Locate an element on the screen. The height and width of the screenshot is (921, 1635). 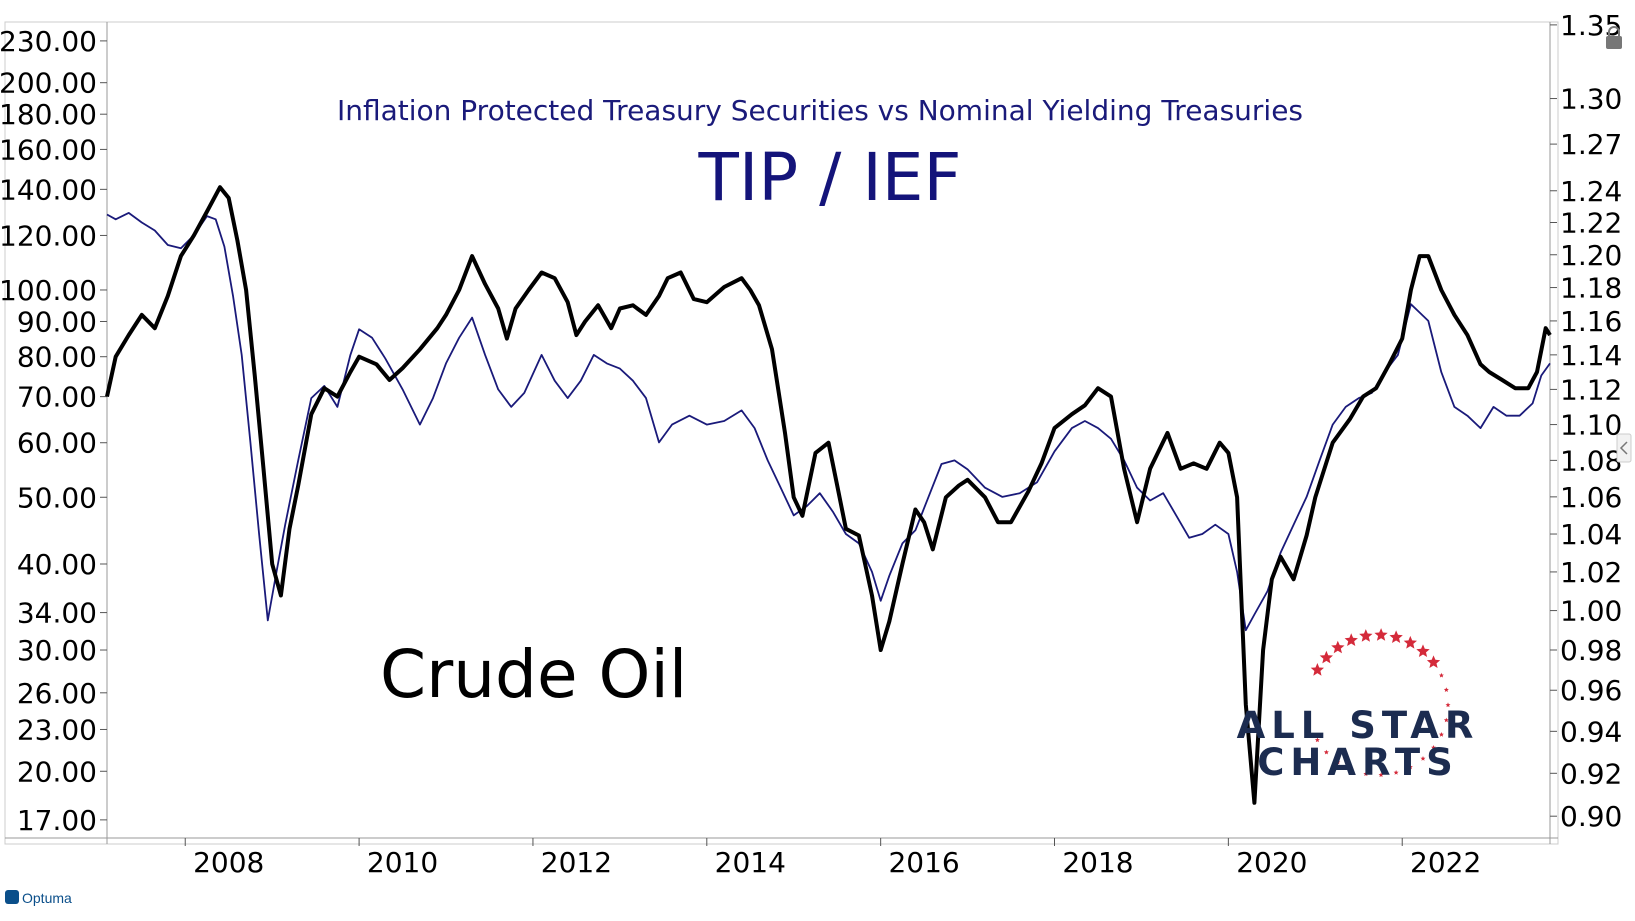
x-tick-label: 2012 is located at coordinates (576, 862).